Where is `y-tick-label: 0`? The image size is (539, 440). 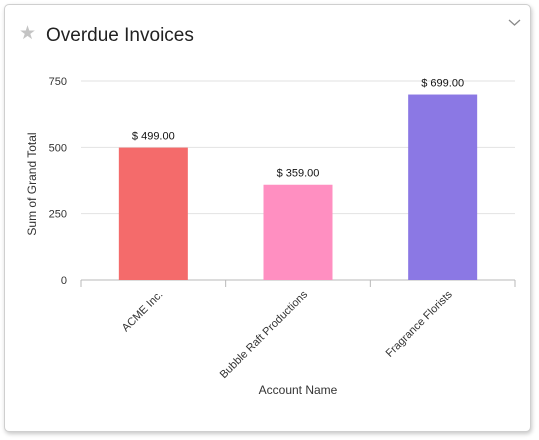
y-tick-label: 0 is located at coordinates (64, 281).